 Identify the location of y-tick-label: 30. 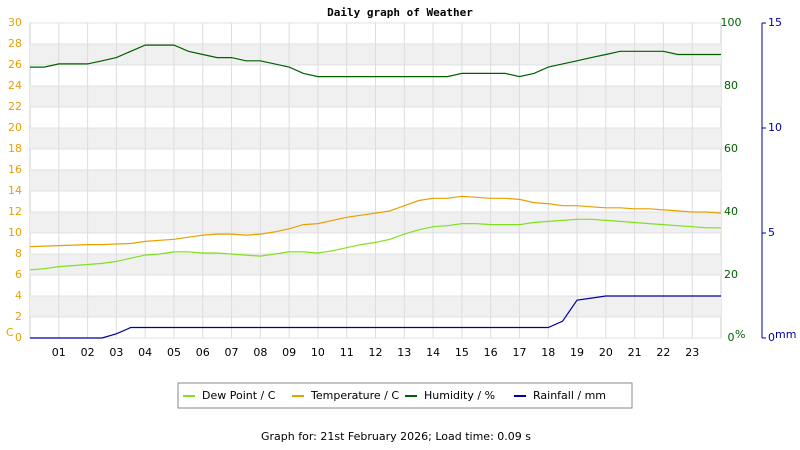
(15, 22).